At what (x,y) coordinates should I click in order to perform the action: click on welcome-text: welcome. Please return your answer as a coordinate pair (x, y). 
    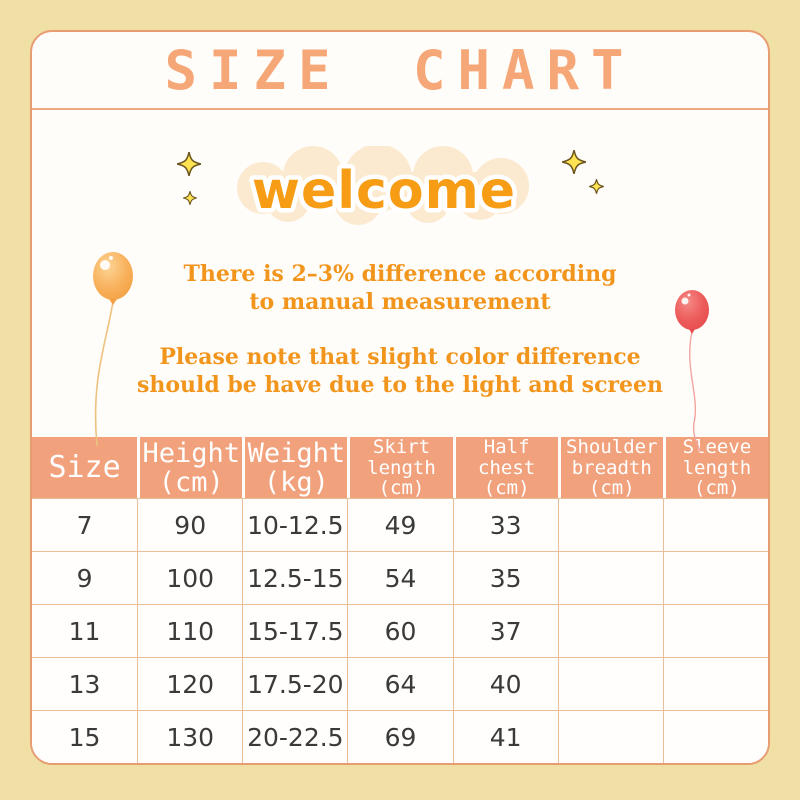
    Looking at the image, I should click on (384, 191).